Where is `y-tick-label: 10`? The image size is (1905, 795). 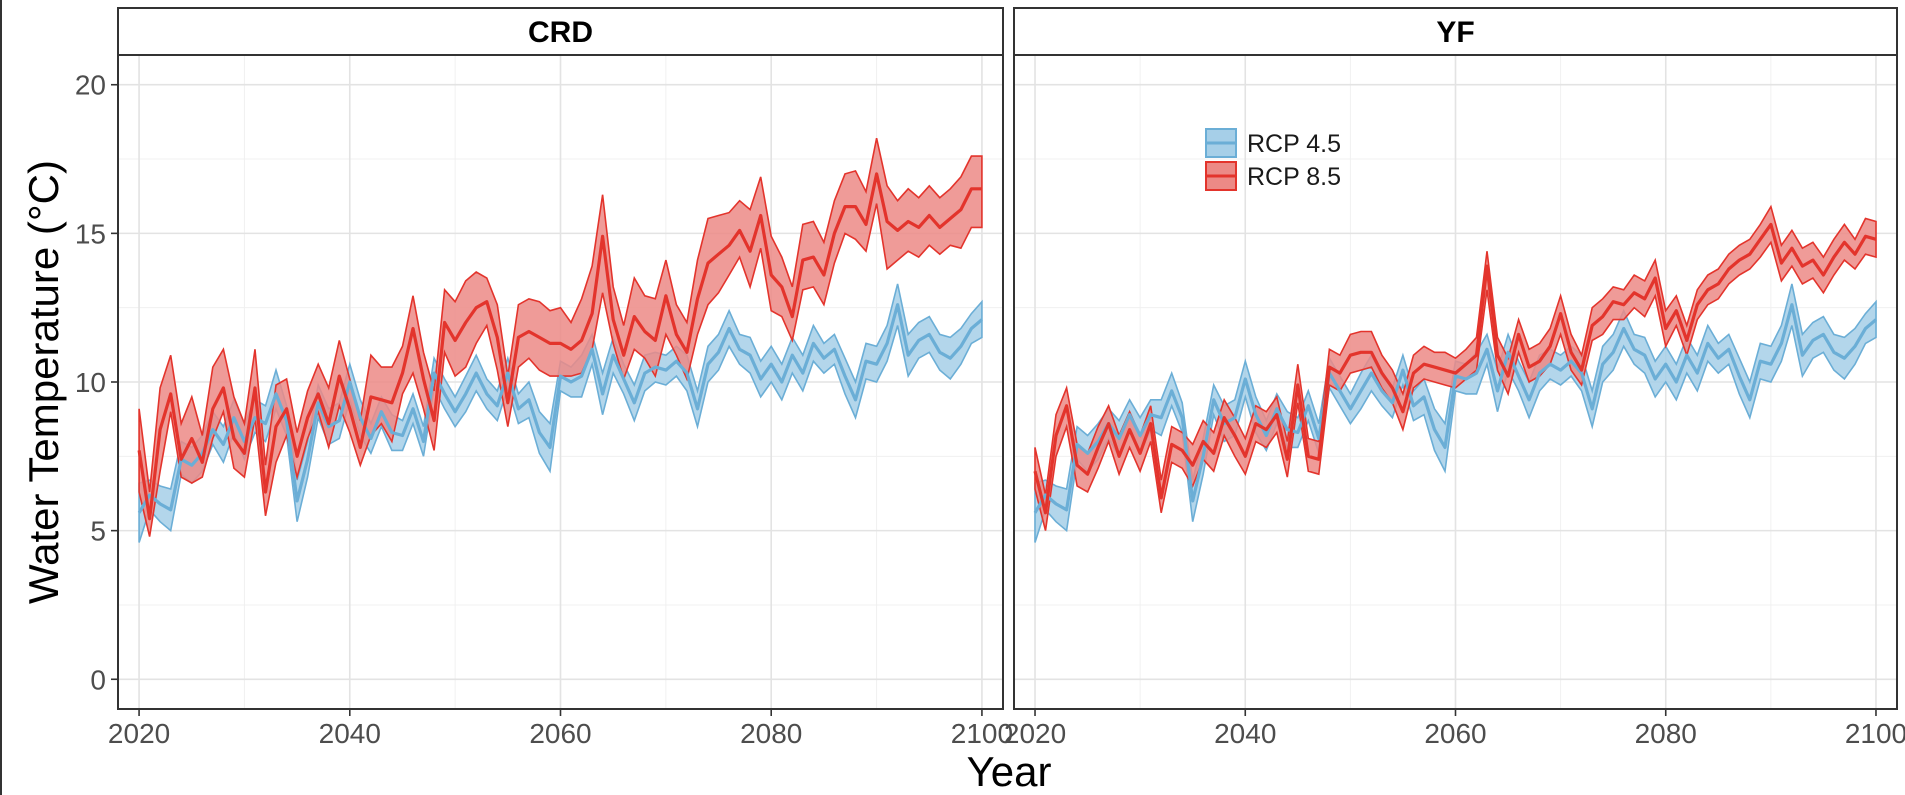 y-tick-label: 10 is located at coordinates (90, 382).